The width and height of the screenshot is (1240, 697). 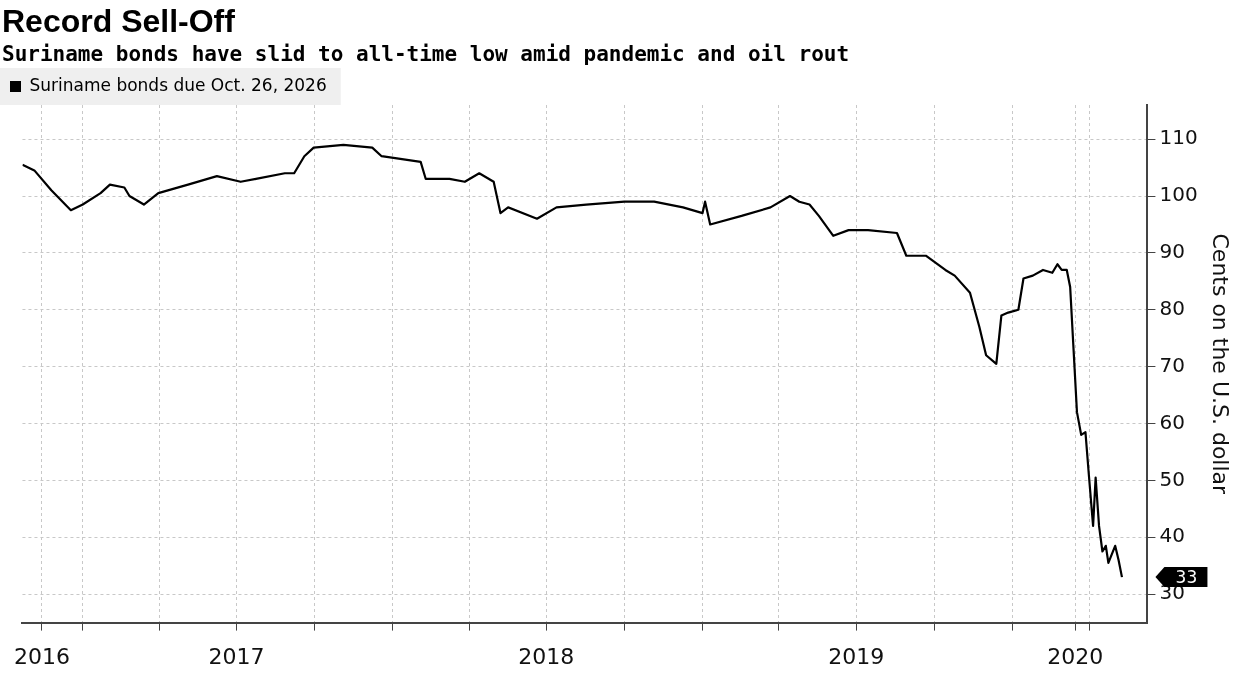 I want to click on y-tick-label: 60, so click(x=1172, y=421).